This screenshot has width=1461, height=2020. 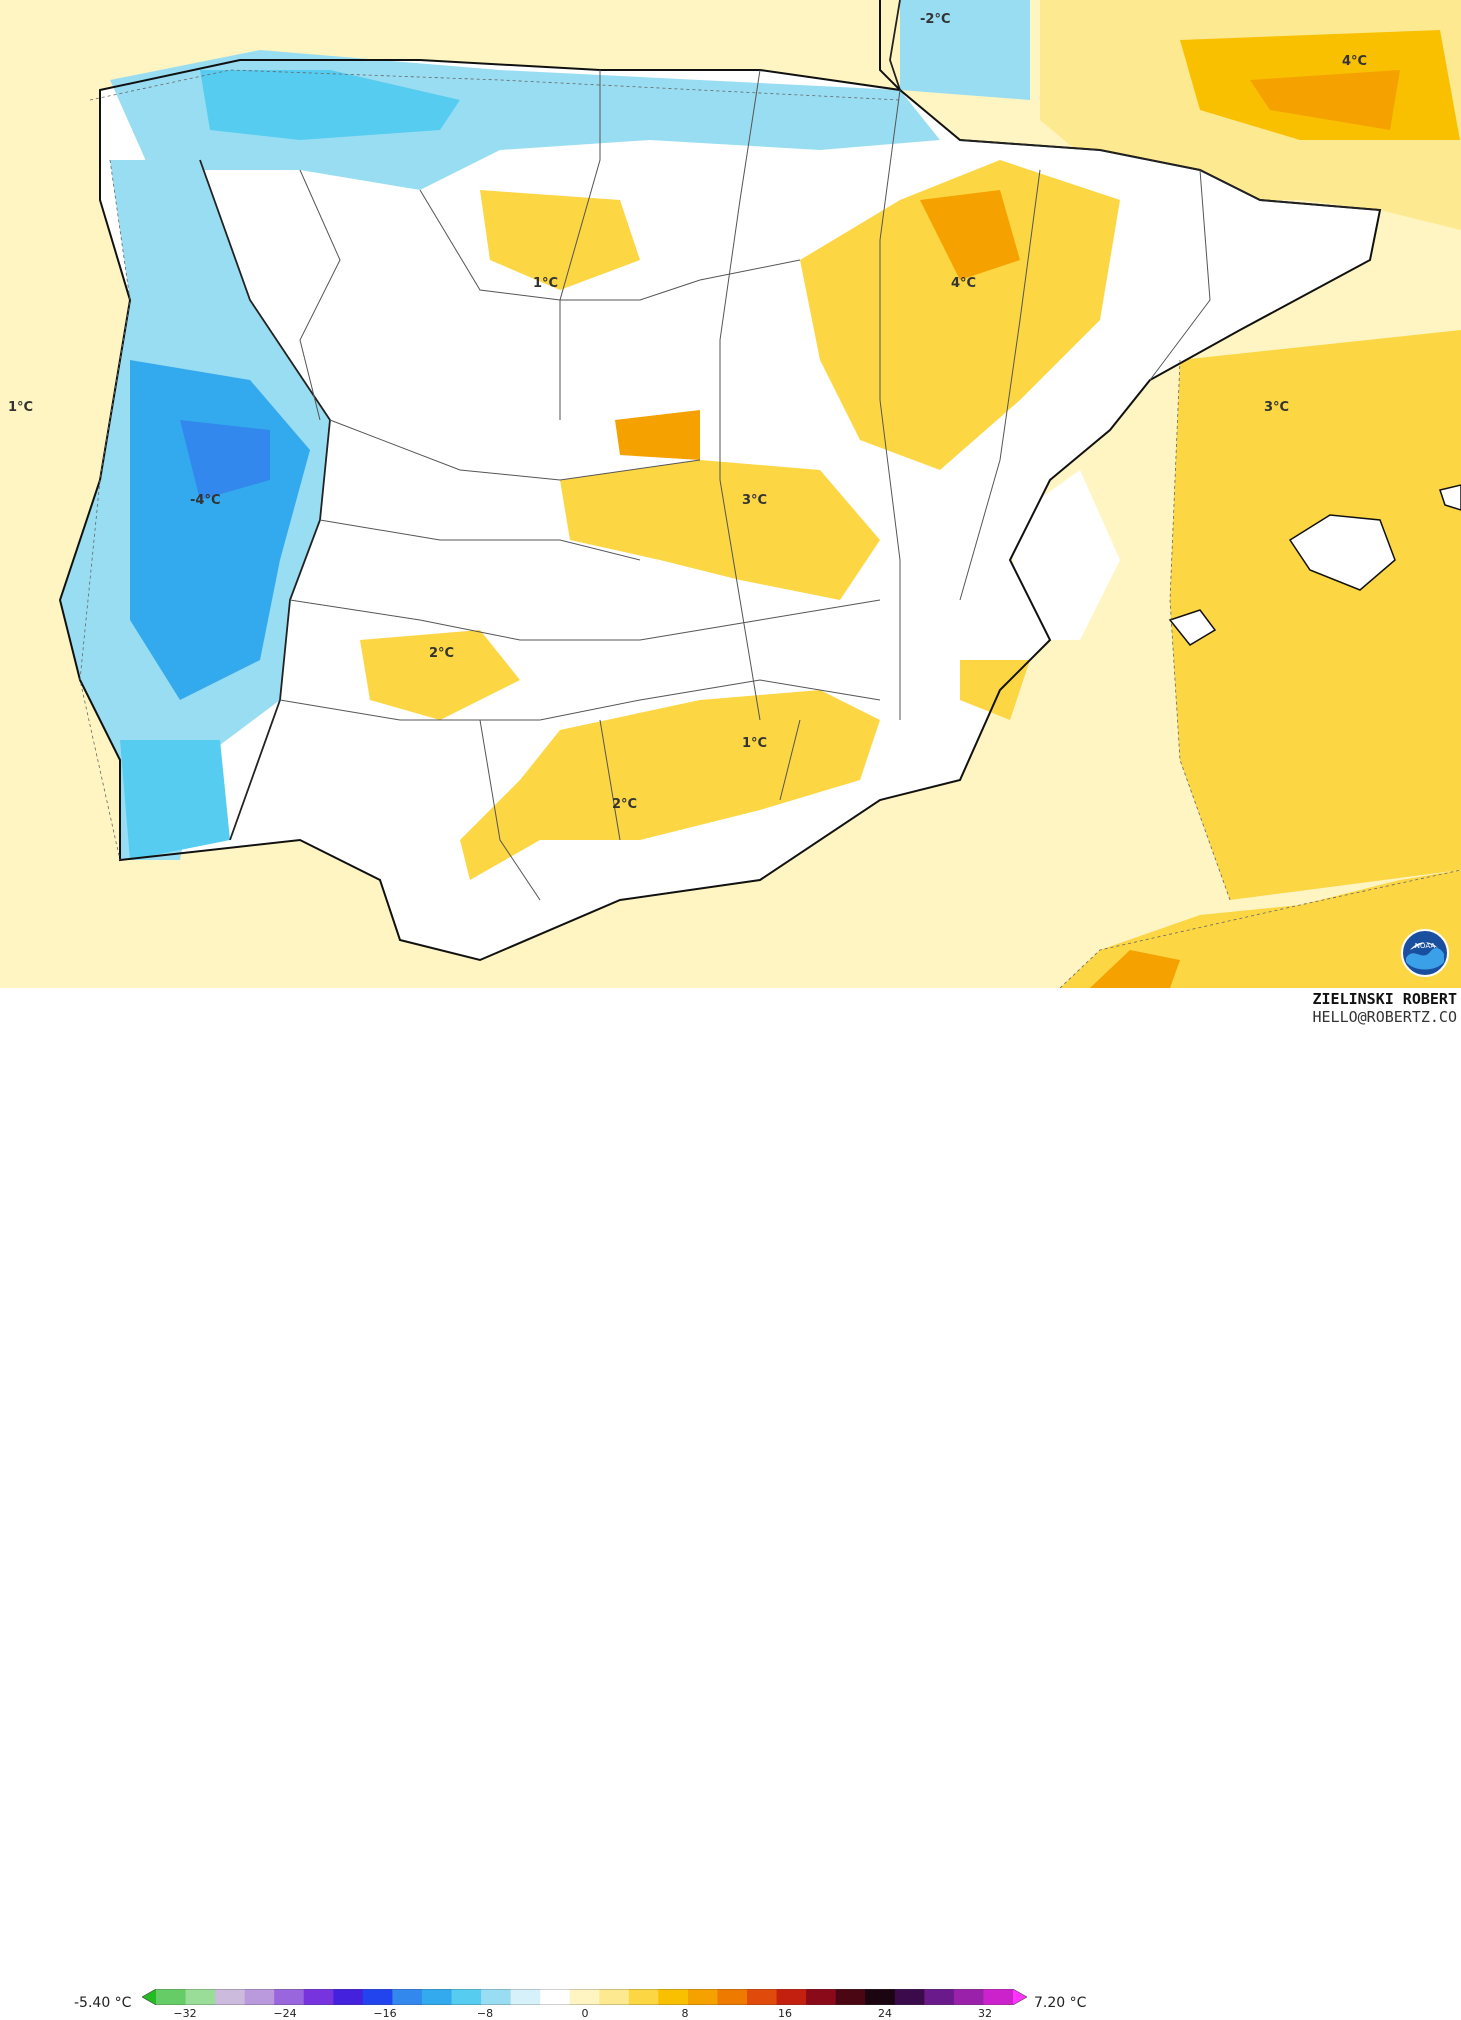 What do you see at coordinates (205, 500) in the screenshot?
I see `contour-label: -4°C` at bounding box center [205, 500].